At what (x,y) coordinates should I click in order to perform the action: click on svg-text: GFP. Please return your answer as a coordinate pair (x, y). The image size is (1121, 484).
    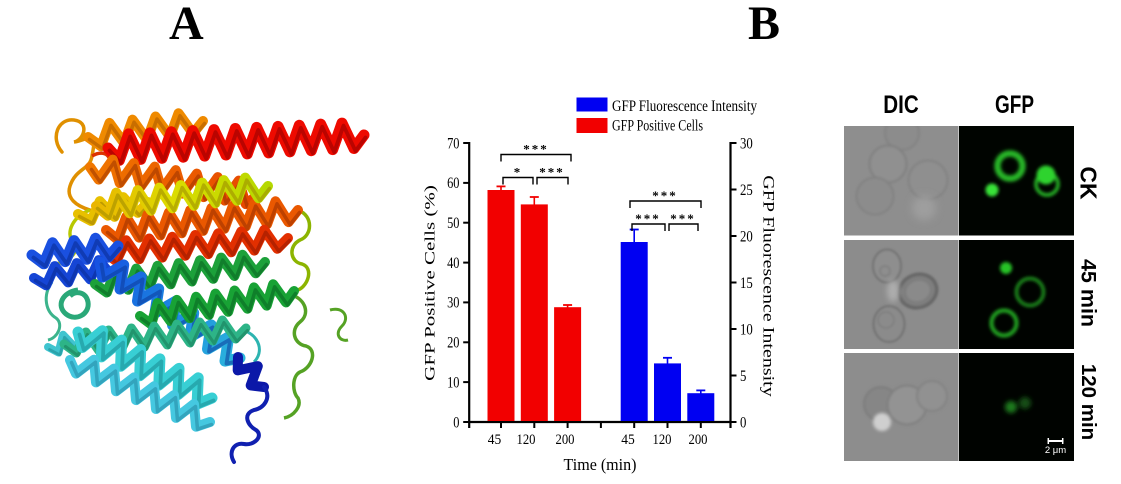
    Looking at the image, I should click on (1014, 104).